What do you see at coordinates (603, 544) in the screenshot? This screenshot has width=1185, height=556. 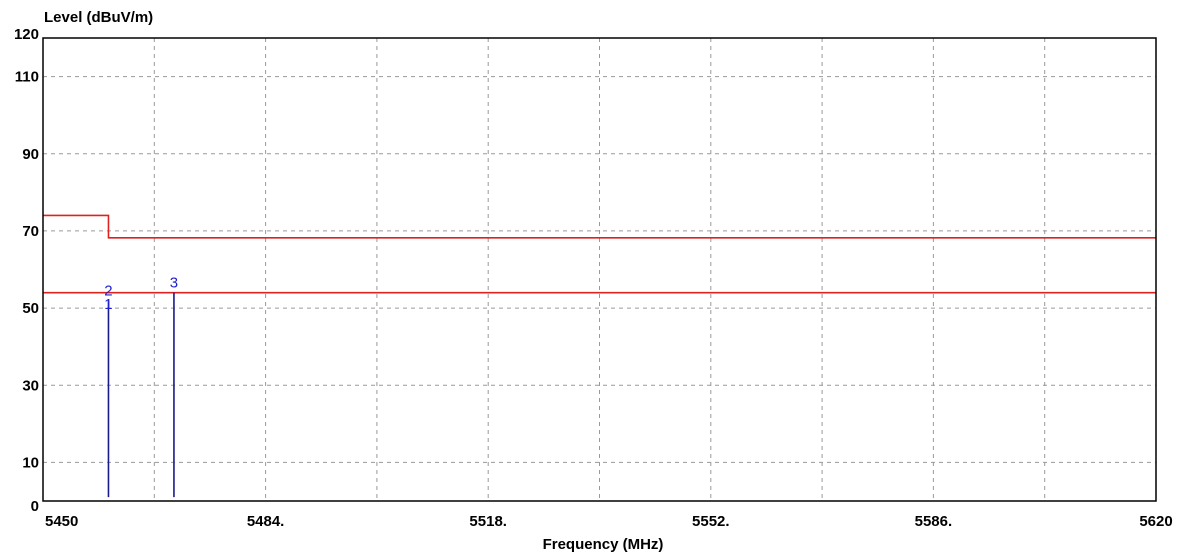 I see `x-axis-title: Frequency (MHz)` at bounding box center [603, 544].